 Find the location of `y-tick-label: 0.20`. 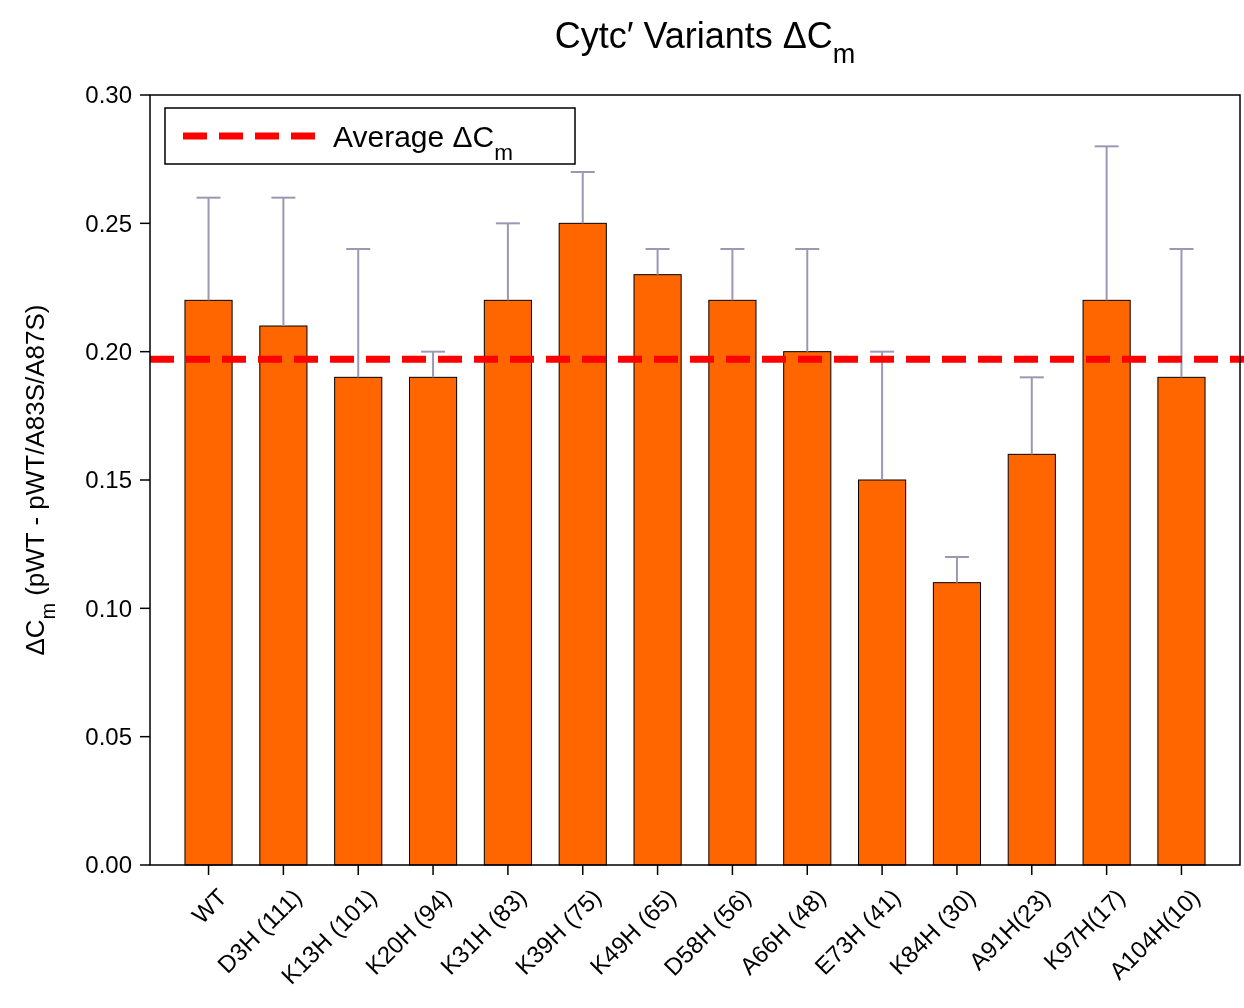

y-tick-label: 0.20 is located at coordinates (108, 352).